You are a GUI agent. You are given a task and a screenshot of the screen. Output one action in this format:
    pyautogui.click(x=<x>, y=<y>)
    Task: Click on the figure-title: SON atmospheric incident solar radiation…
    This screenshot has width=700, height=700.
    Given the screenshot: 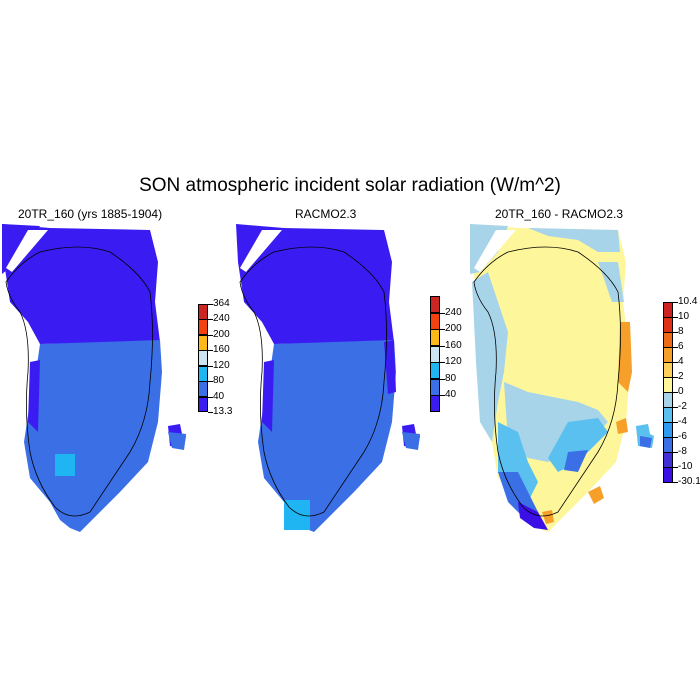 What is the action you would take?
    pyautogui.click(x=350, y=185)
    